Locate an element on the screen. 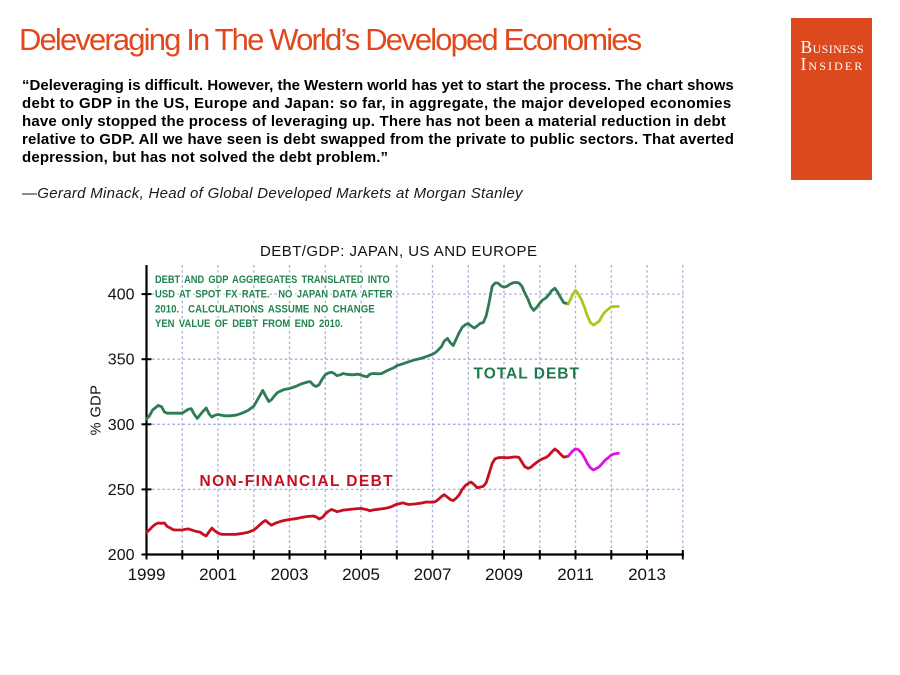  svg-text: 2001 is located at coordinates (218, 574).